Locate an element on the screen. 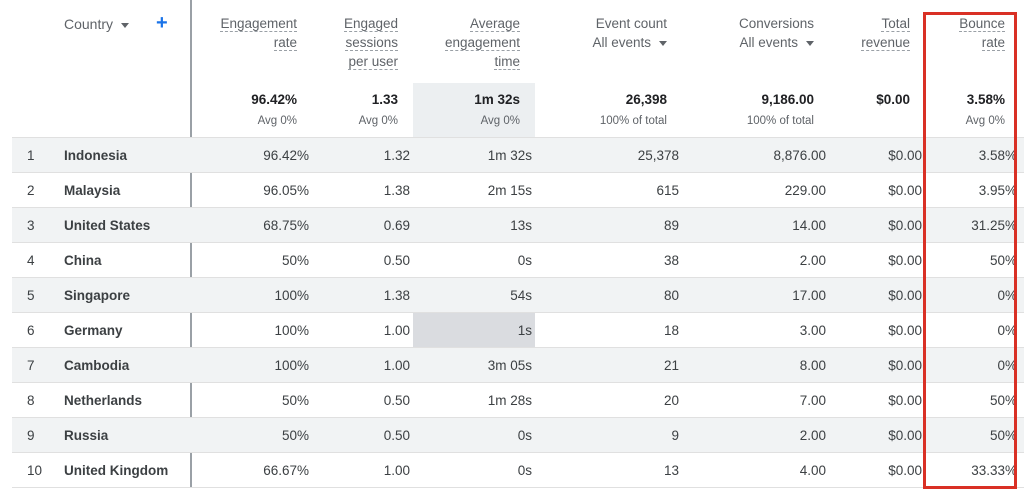 This screenshot has width=1024, height=502. bounce-rate-highlight-box is located at coordinates (970, 250).